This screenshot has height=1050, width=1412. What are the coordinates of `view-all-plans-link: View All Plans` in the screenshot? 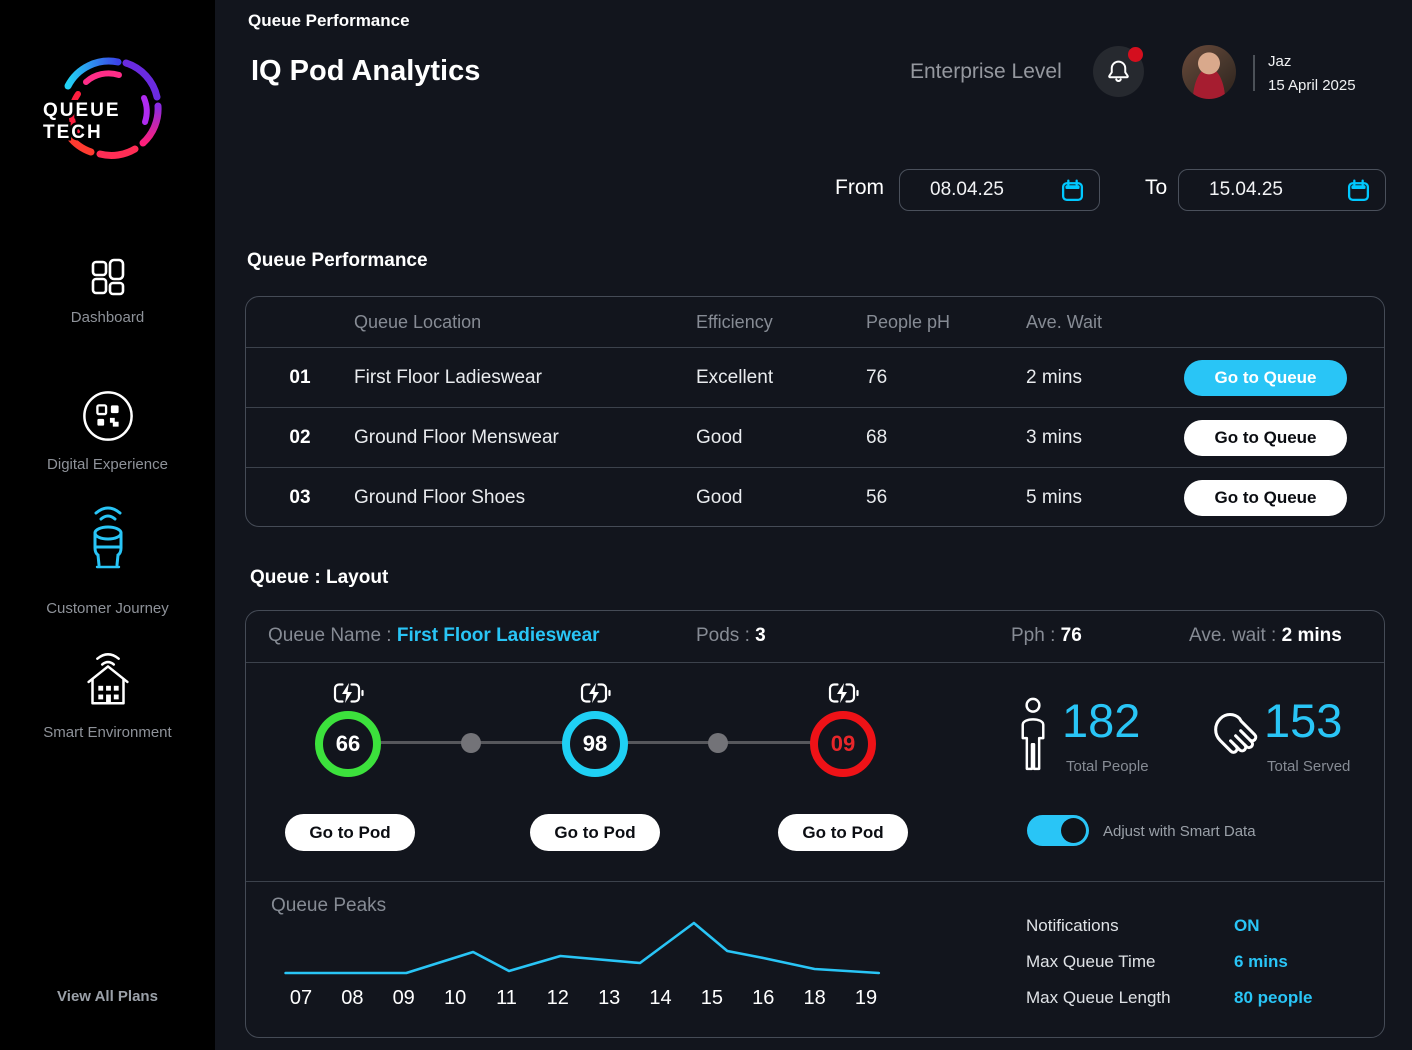 It's located at (107, 996).